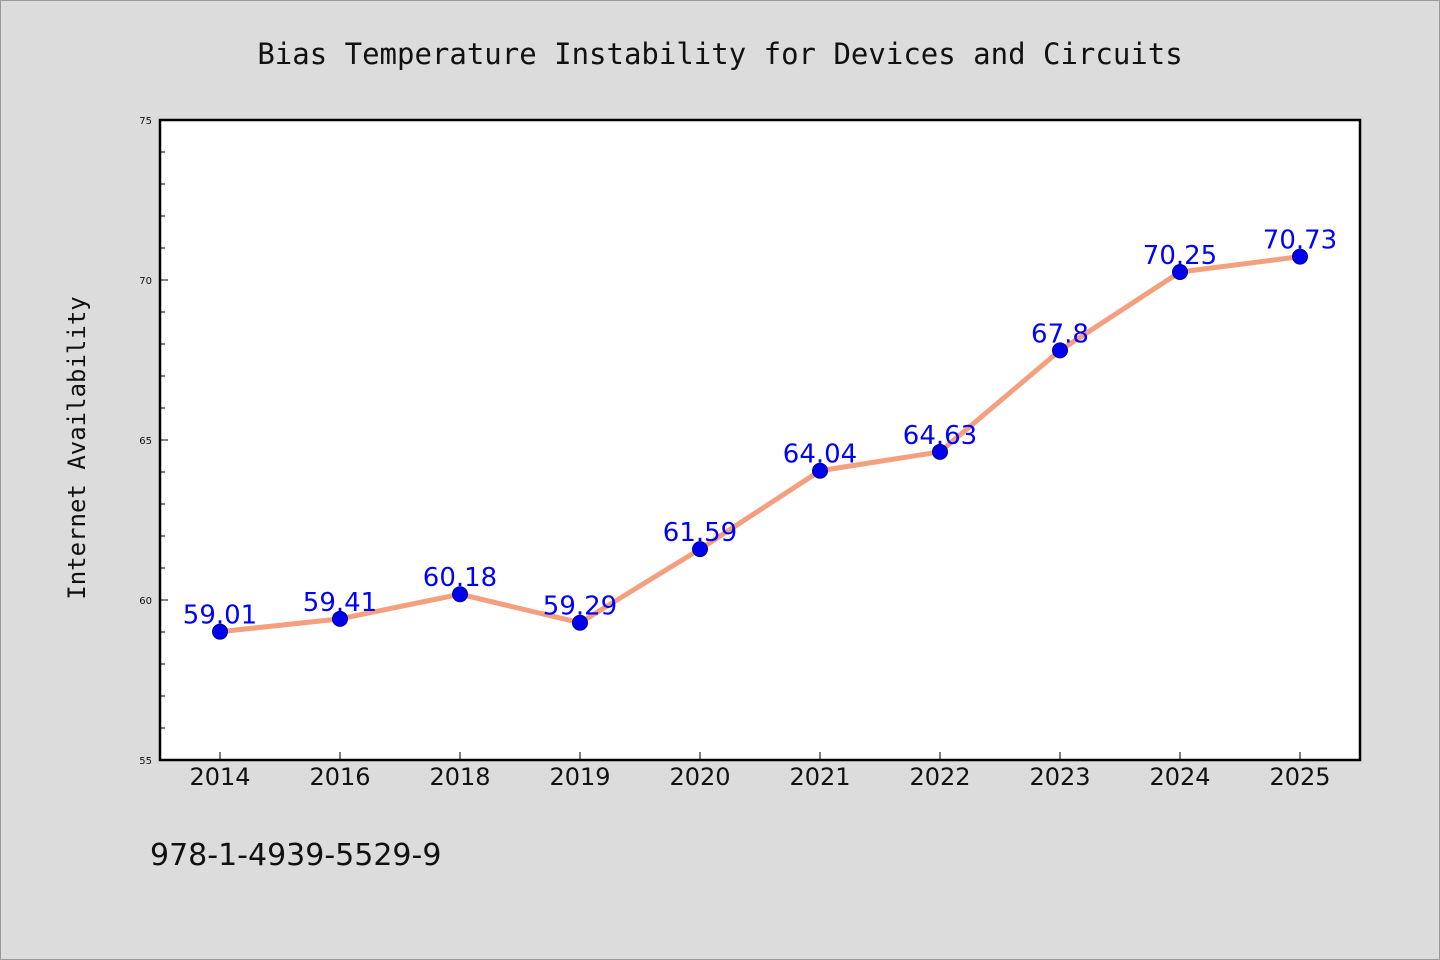 The image size is (1440, 960). I want to click on y-tick-label: 55, so click(145, 761).